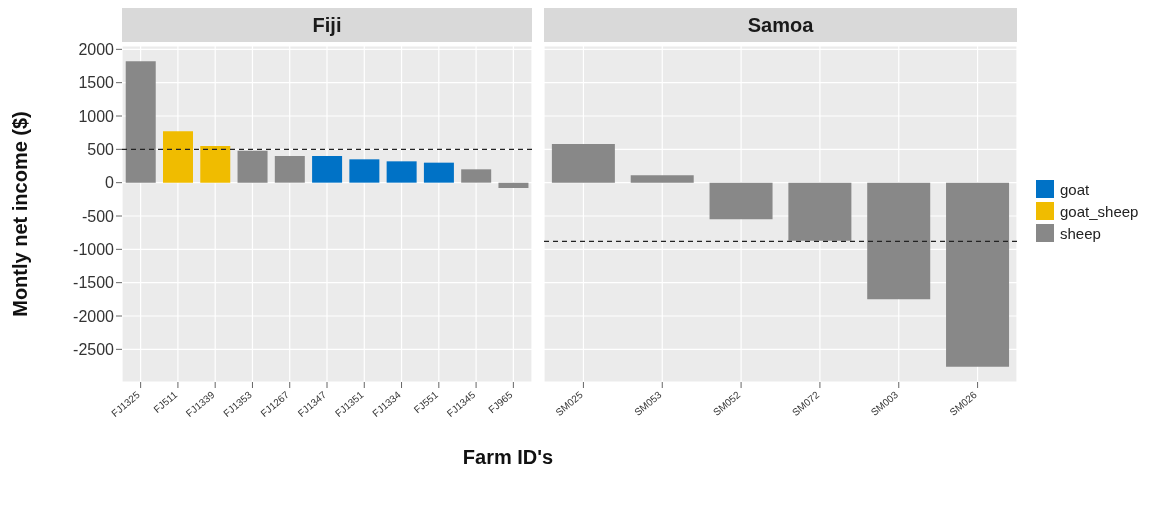 This screenshot has height=505, width=1168. Describe the element at coordinates (94, 350) in the screenshot. I see `y-tick-label: -2500` at that location.